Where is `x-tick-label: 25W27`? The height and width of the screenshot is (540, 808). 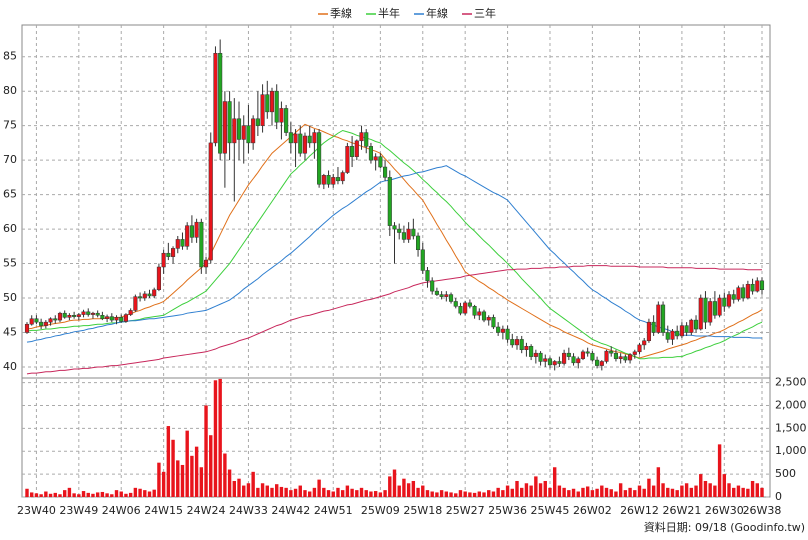
x-tick-label: 25W27 is located at coordinates (465, 510).